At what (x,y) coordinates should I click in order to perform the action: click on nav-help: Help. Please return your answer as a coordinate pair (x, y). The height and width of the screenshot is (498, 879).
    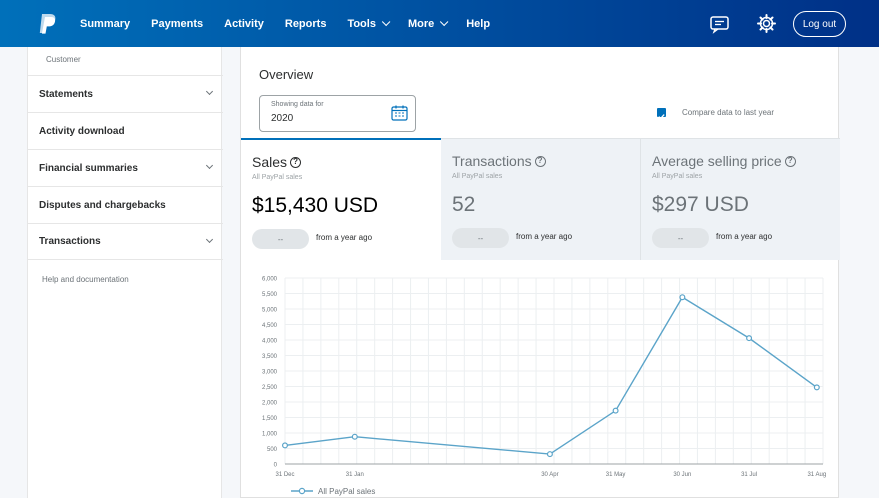
    Looking at the image, I should click on (478, 24).